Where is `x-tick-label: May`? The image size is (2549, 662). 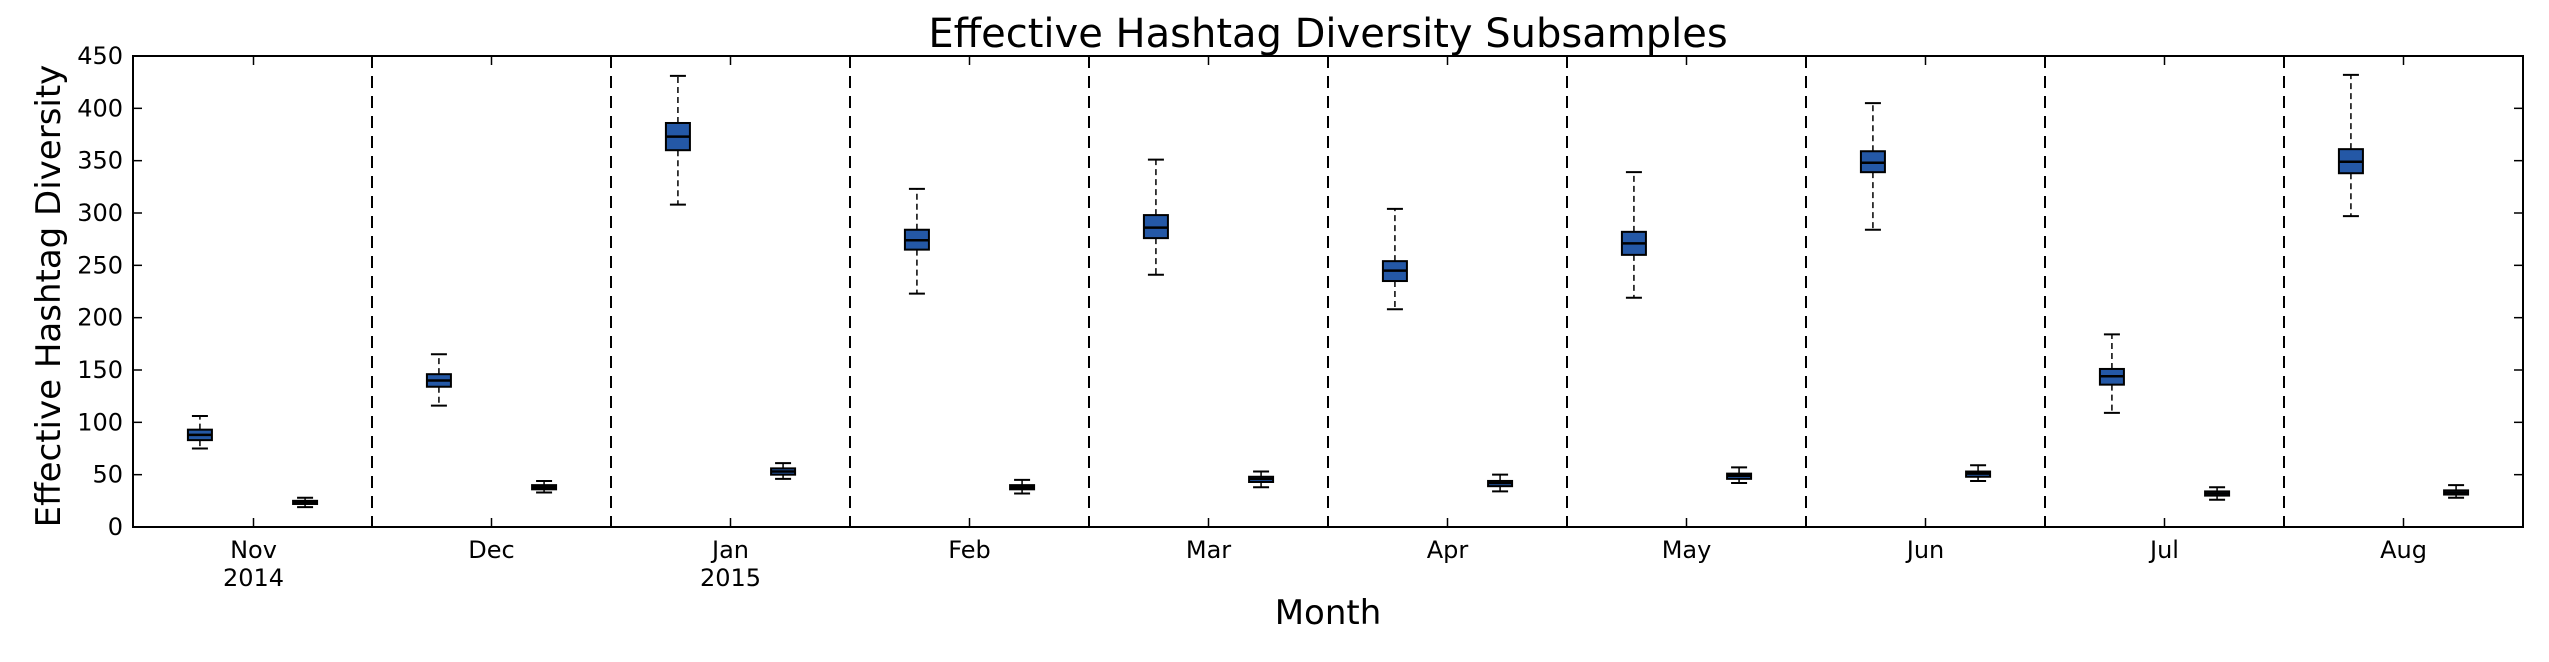
x-tick-label: May is located at coordinates (1687, 550).